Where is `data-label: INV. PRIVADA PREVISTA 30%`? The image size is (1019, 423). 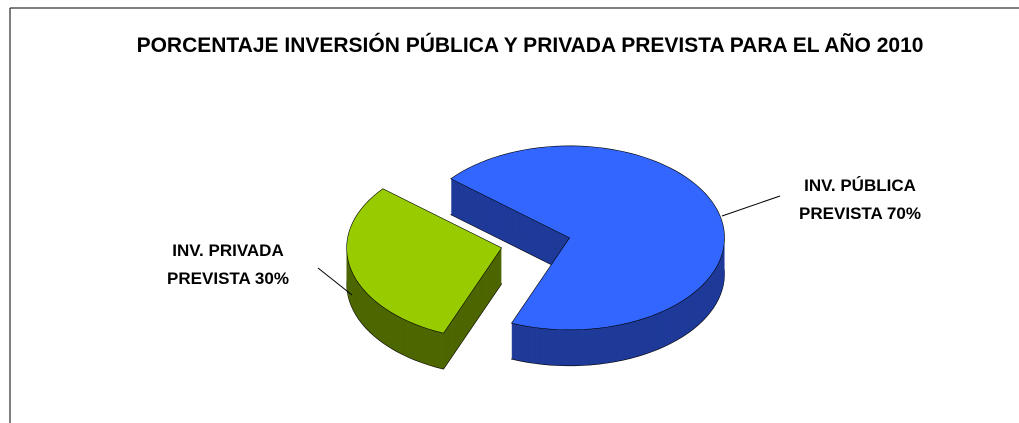 data-label: INV. PRIVADA PREVISTA 30% is located at coordinates (228, 265).